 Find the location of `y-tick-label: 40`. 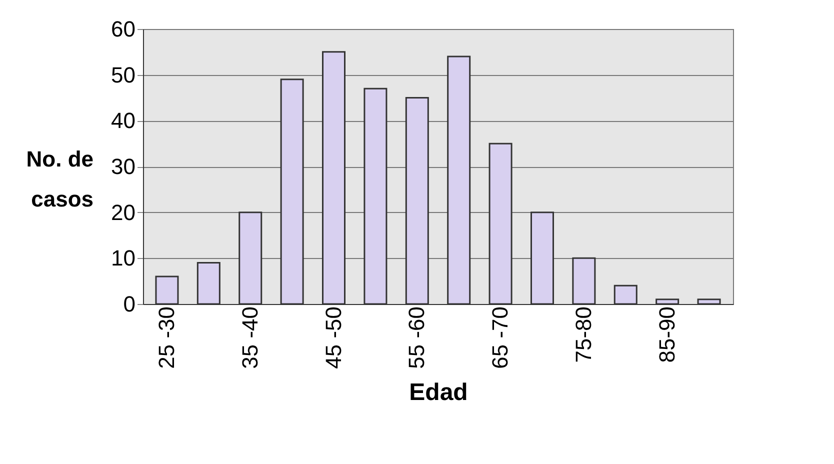

y-tick-label: 40 is located at coordinates (123, 121).